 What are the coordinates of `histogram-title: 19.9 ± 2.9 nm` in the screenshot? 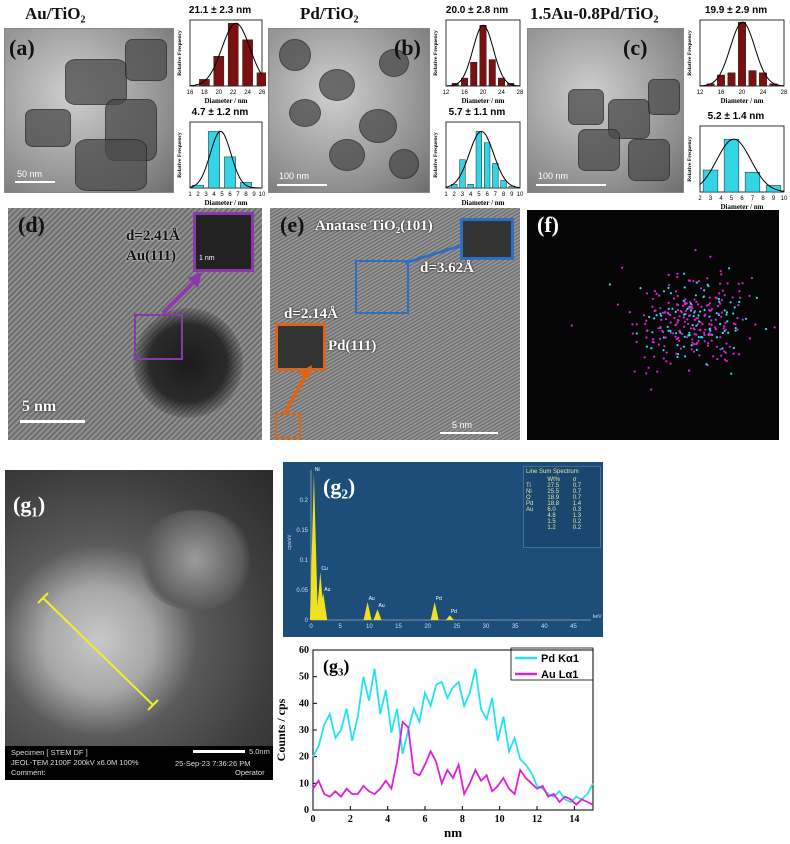 It's located at (736, 10).